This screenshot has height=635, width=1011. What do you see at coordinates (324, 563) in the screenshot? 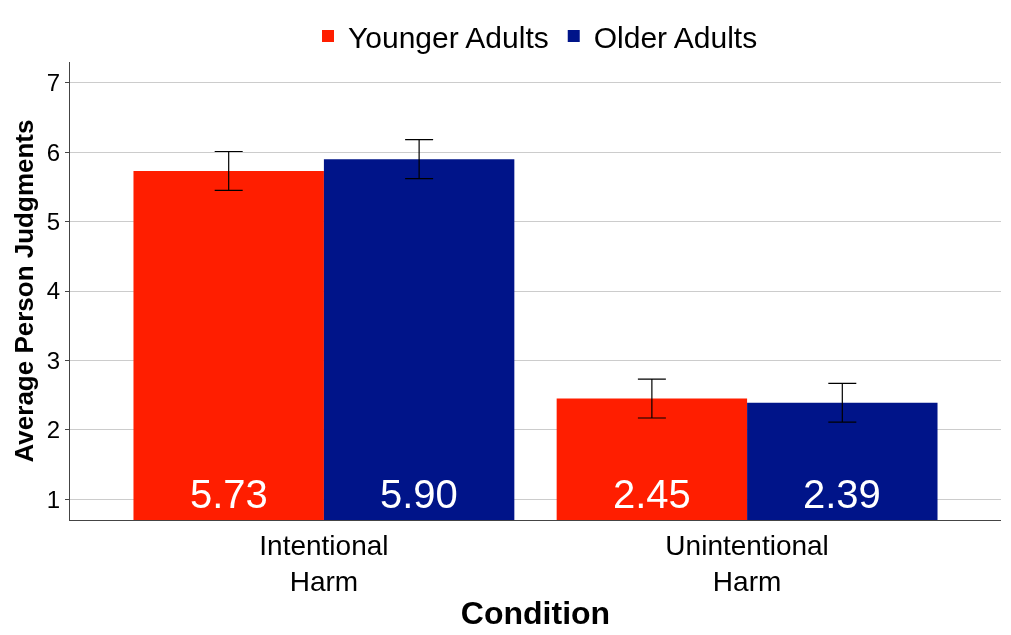
I see `x-tick-label: Intentional Harm` at bounding box center [324, 563].